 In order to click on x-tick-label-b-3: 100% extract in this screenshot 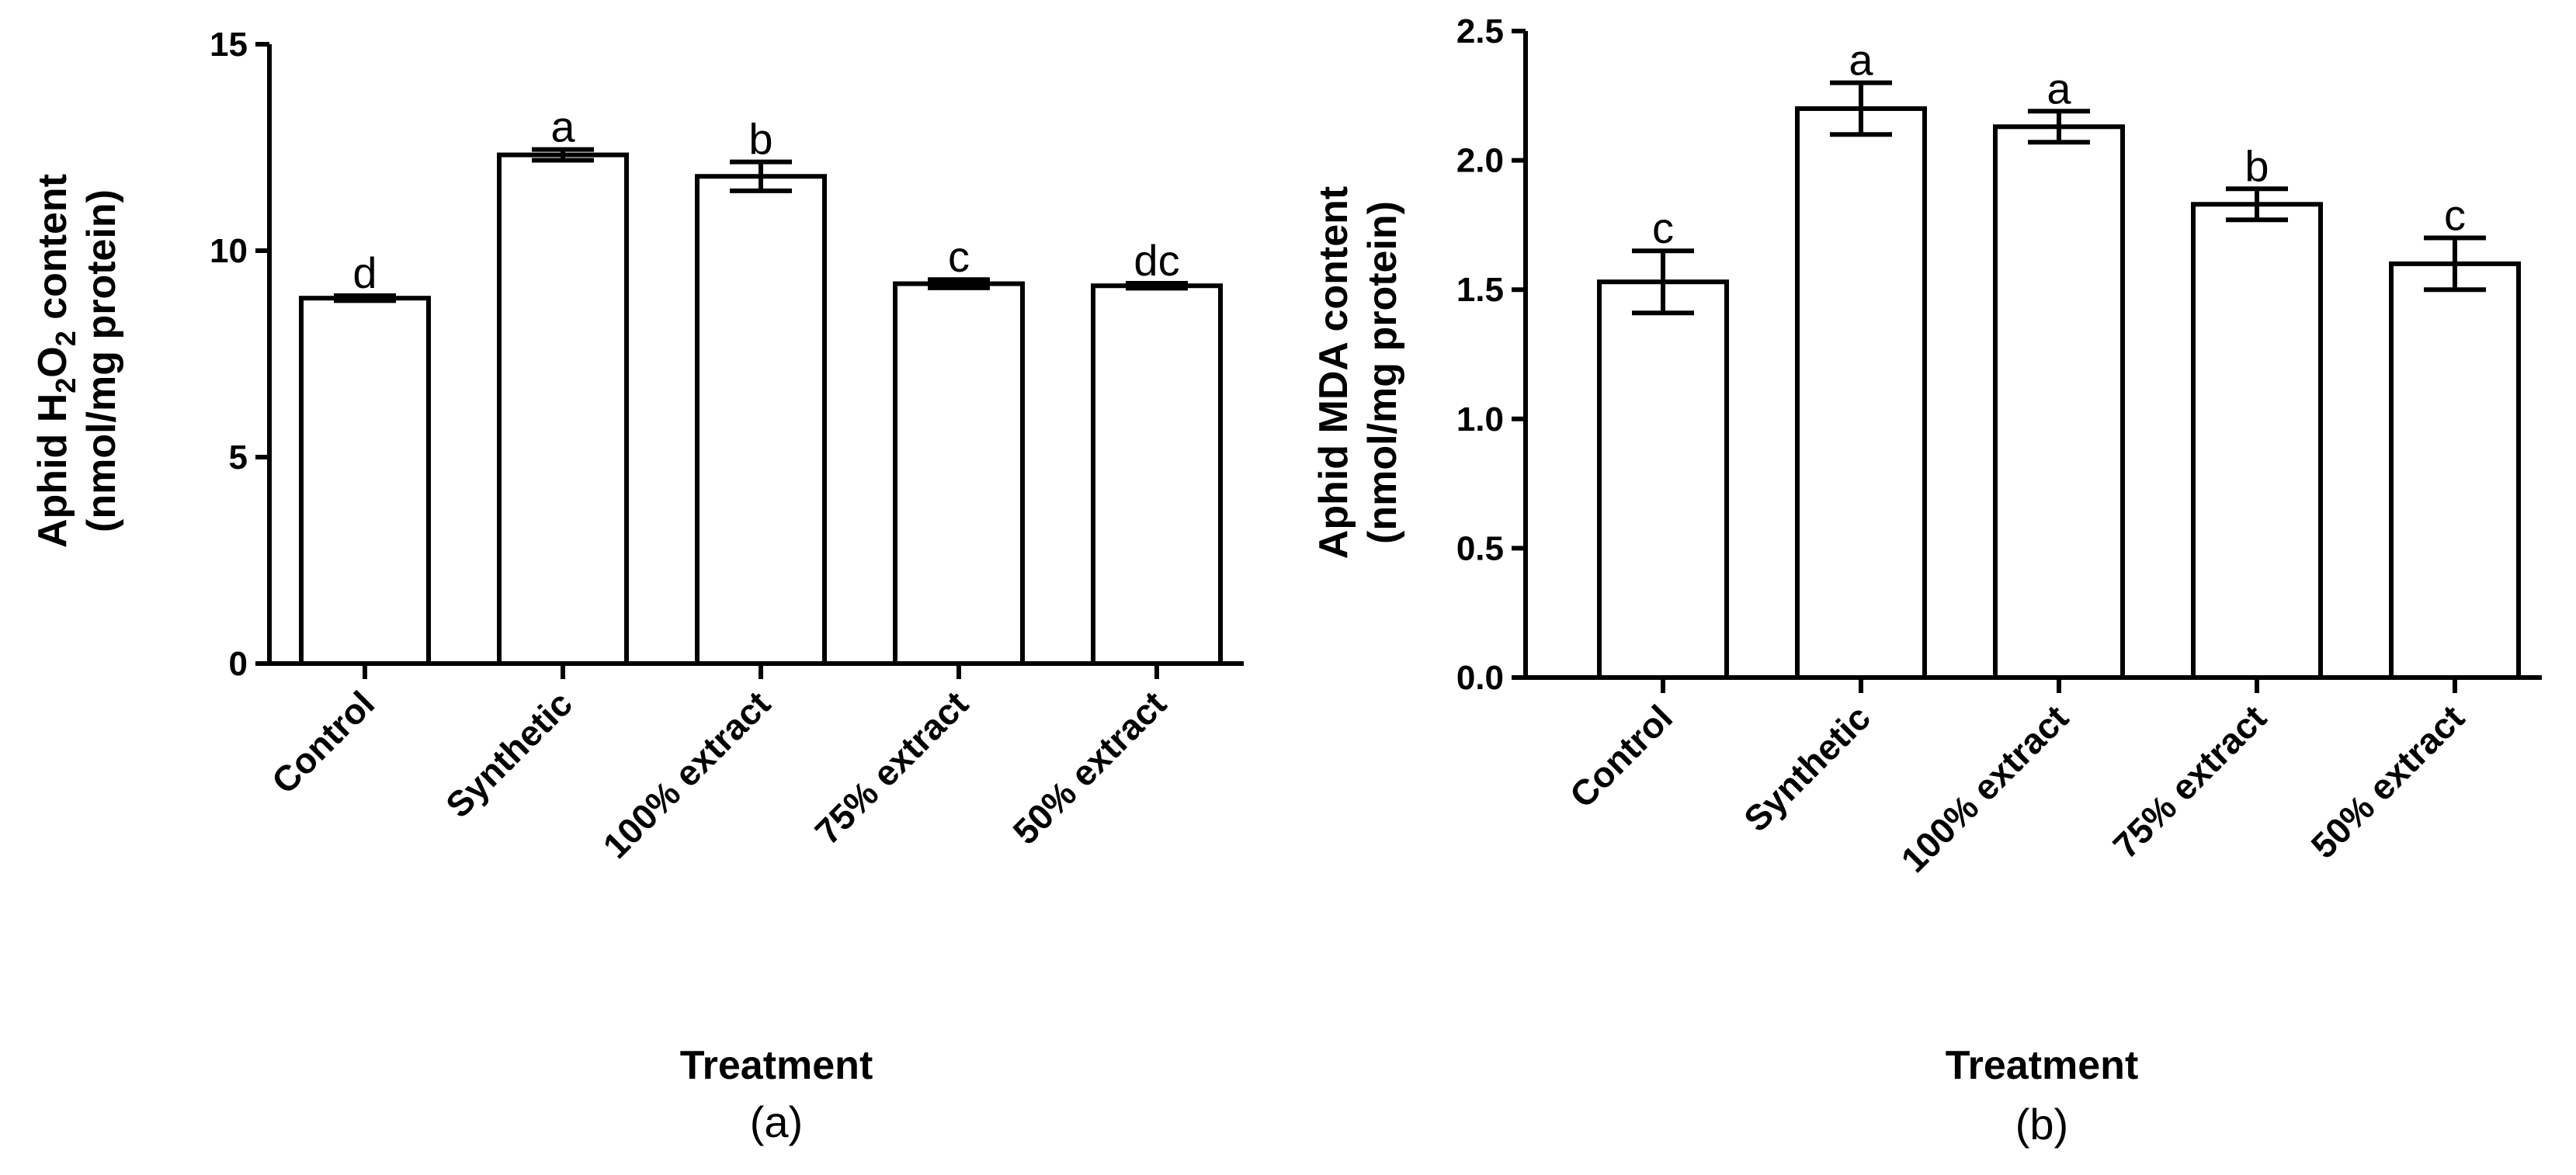, I will do `click(1985, 788)`.